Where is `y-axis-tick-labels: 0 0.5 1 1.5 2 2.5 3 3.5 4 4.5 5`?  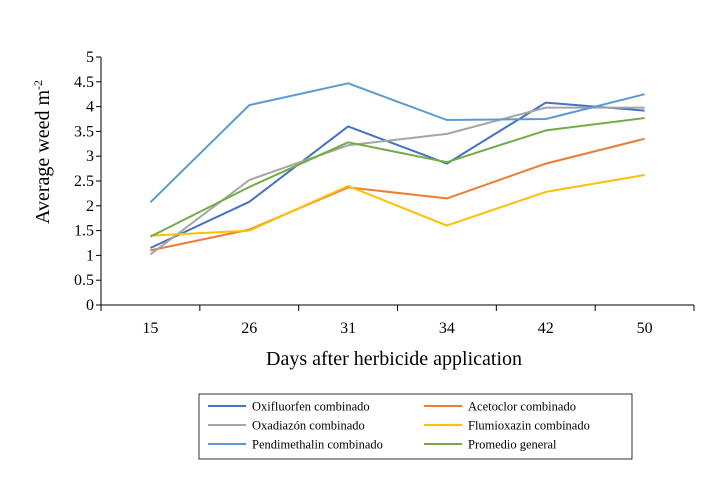
y-axis-tick-labels: 0 0.5 1 1.5 2 2.5 3 3.5 4 4.5 5 is located at coordinates (84, 181).